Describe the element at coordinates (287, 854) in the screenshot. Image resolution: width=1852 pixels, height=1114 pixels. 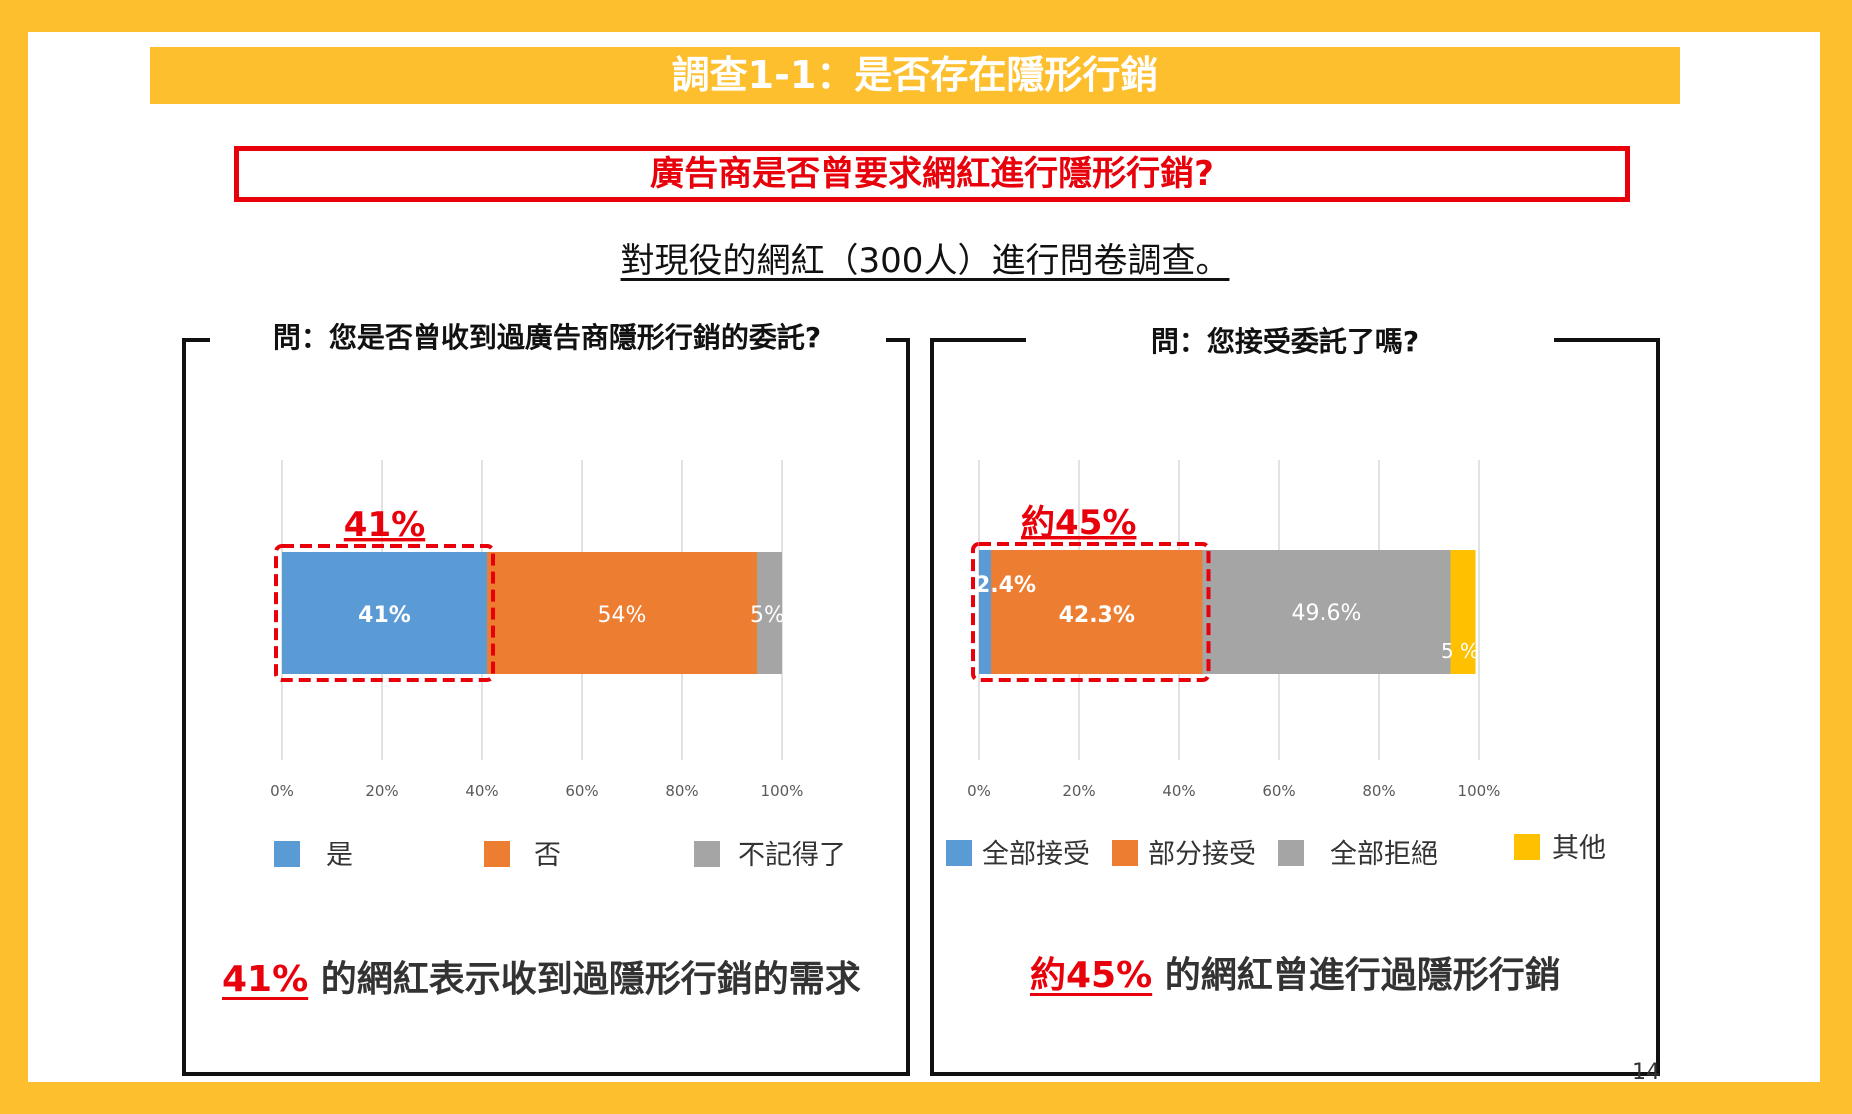
I see `legend-swatch-yes` at that location.